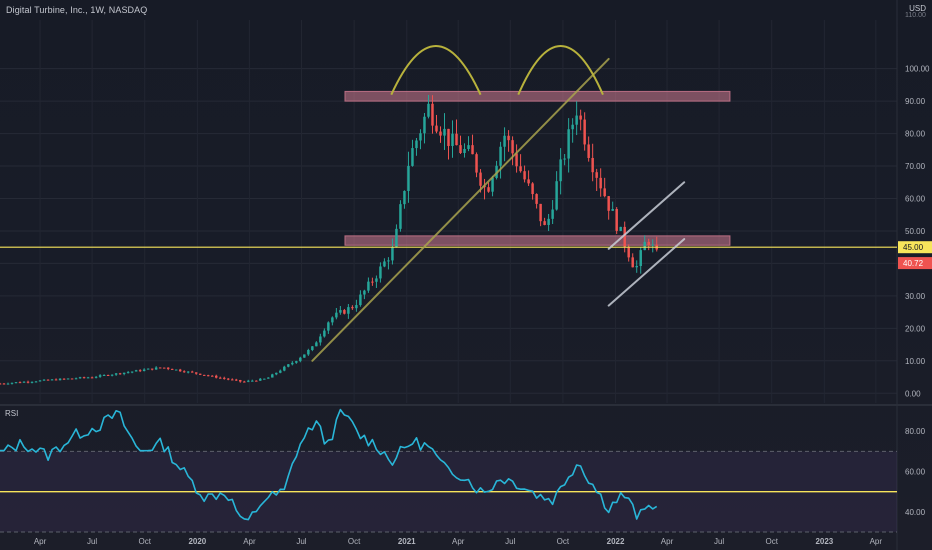 The image size is (932, 550). Describe the element at coordinates (537, 168) in the screenshot. I see `support-resistance-zones` at that location.